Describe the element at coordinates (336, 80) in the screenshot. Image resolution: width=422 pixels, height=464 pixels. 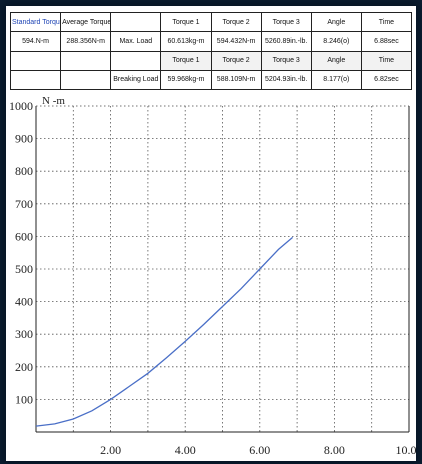
I see `breaking-angle-value: 8.177(o)` at that location.